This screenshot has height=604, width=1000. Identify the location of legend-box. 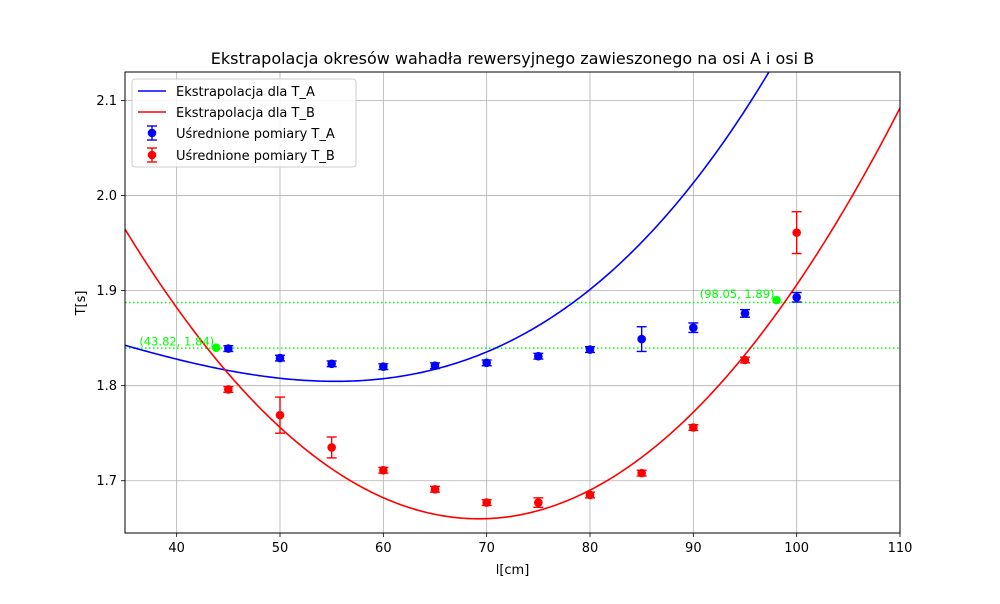
(244, 123).